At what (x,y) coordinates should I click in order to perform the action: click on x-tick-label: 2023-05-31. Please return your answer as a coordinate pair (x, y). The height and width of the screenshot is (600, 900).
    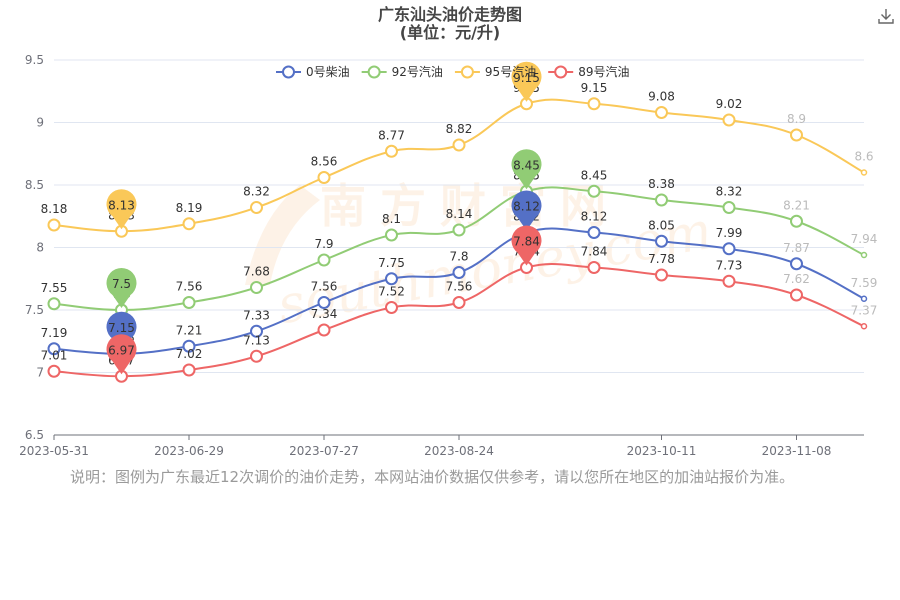
    Looking at the image, I should click on (54, 451).